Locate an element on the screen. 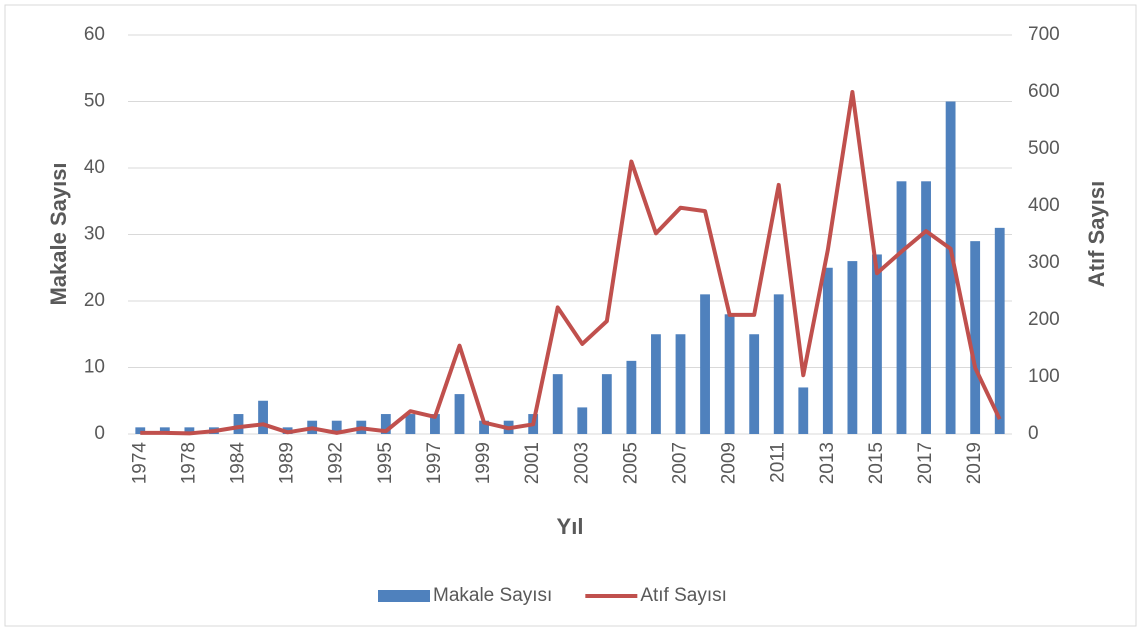 The width and height of the screenshot is (1141, 631). y-tick-label: 50 is located at coordinates (94, 101).